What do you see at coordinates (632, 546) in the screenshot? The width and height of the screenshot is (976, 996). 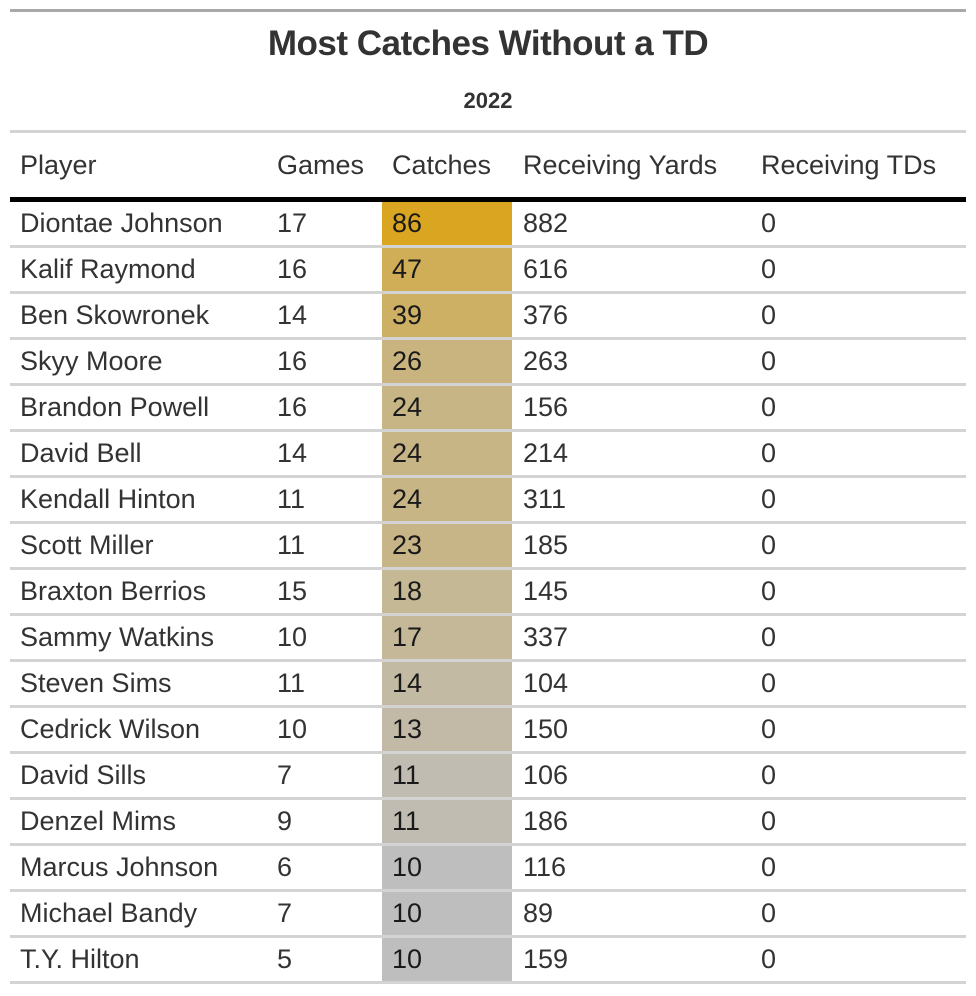 I see `receiving-yards-cell: 185` at bounding box center [632, 546].